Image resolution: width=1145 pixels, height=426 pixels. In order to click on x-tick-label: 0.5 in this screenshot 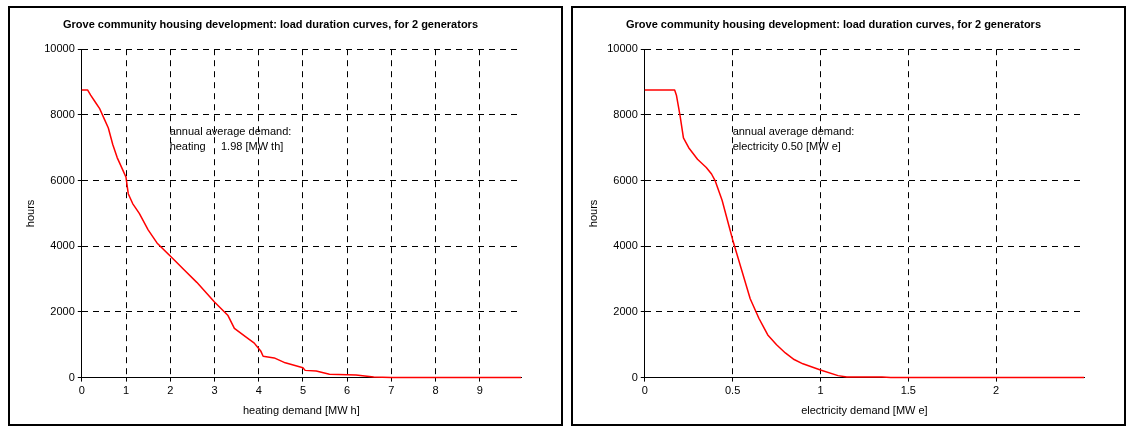, I will do `click(732, 390)`.